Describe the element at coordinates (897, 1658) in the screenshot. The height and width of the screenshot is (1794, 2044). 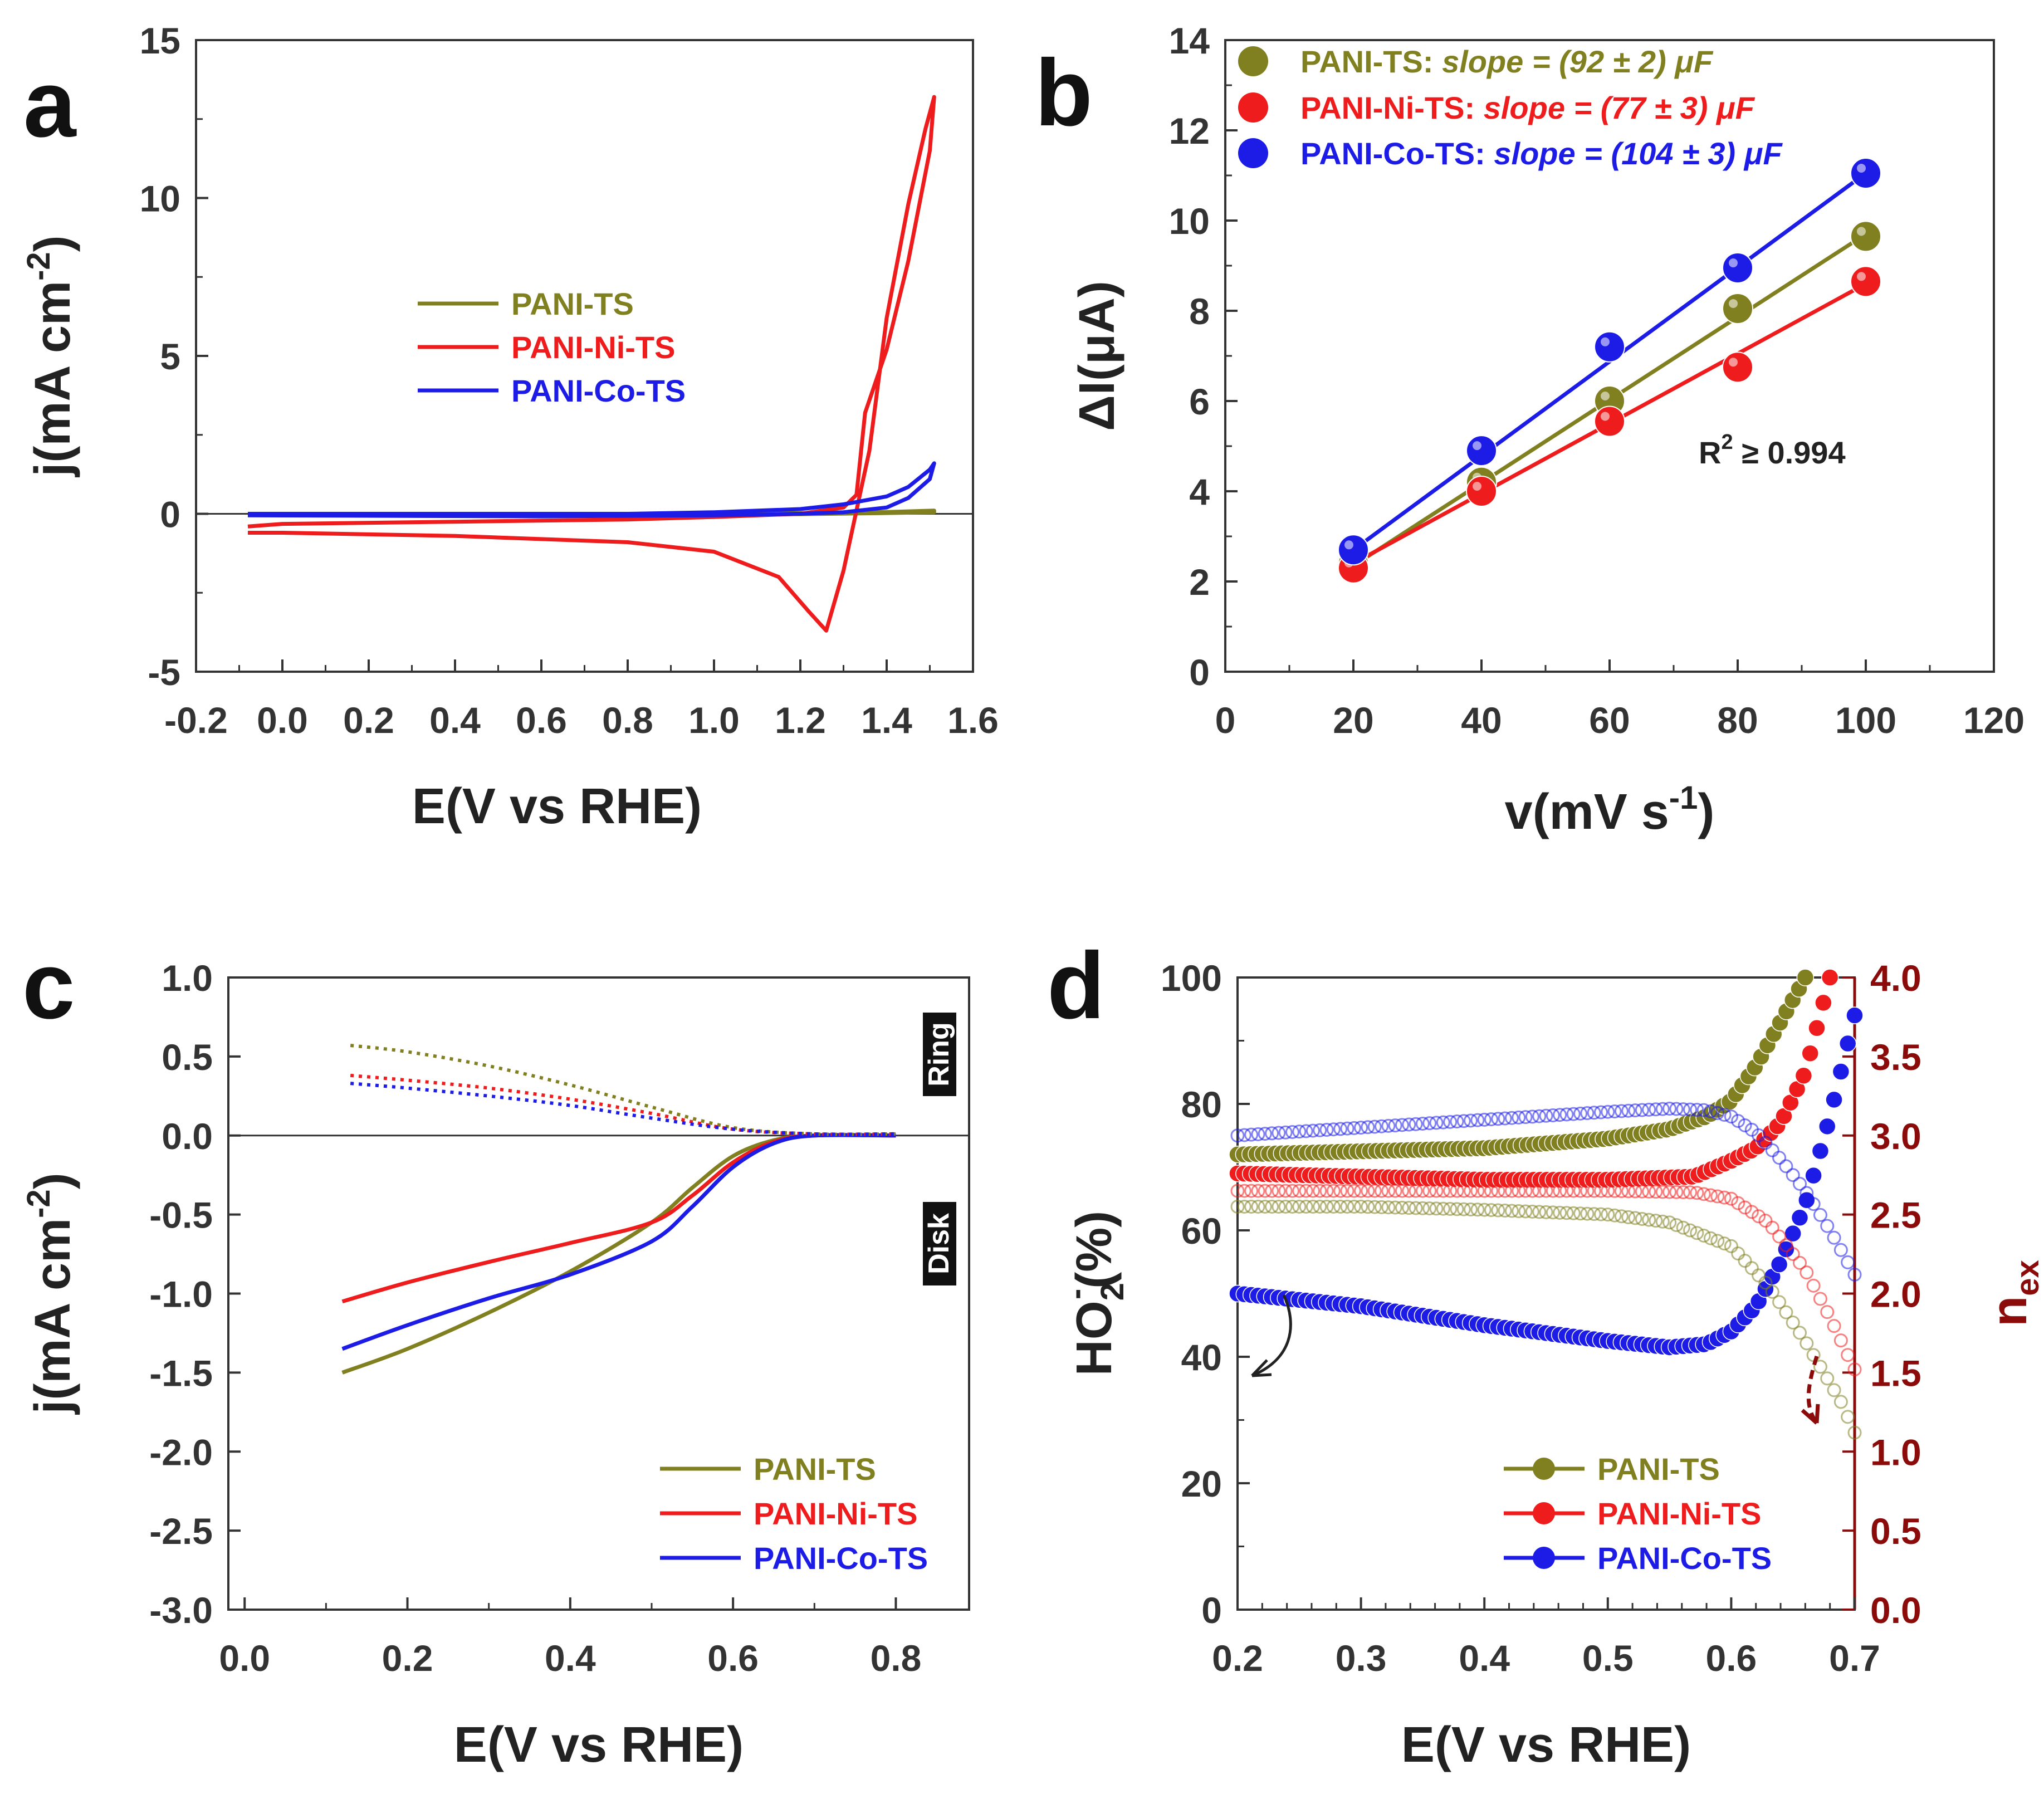
I see `x-tick-label: 0.8` at that location.